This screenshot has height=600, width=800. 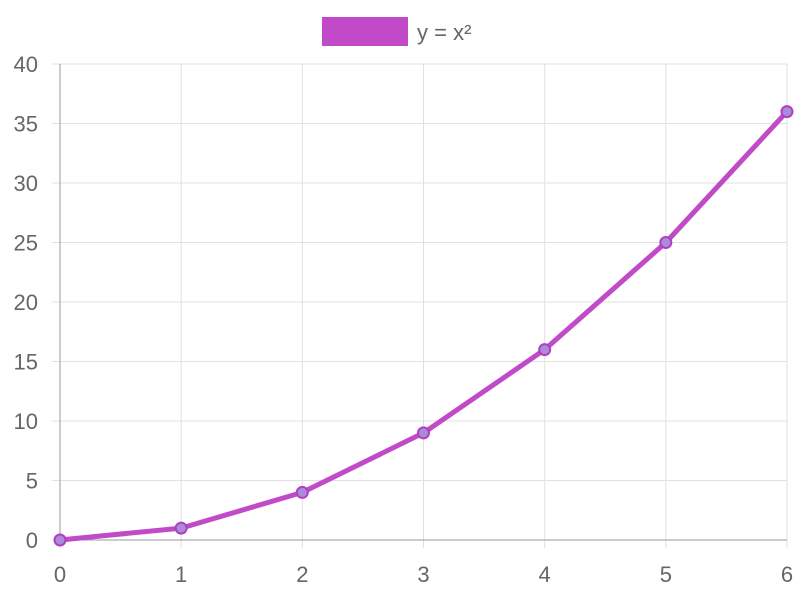 What do you see at coordinates (26, 124) in the screenshot?
I see `y-tick-label: 35` at bounding box center [26, 124].